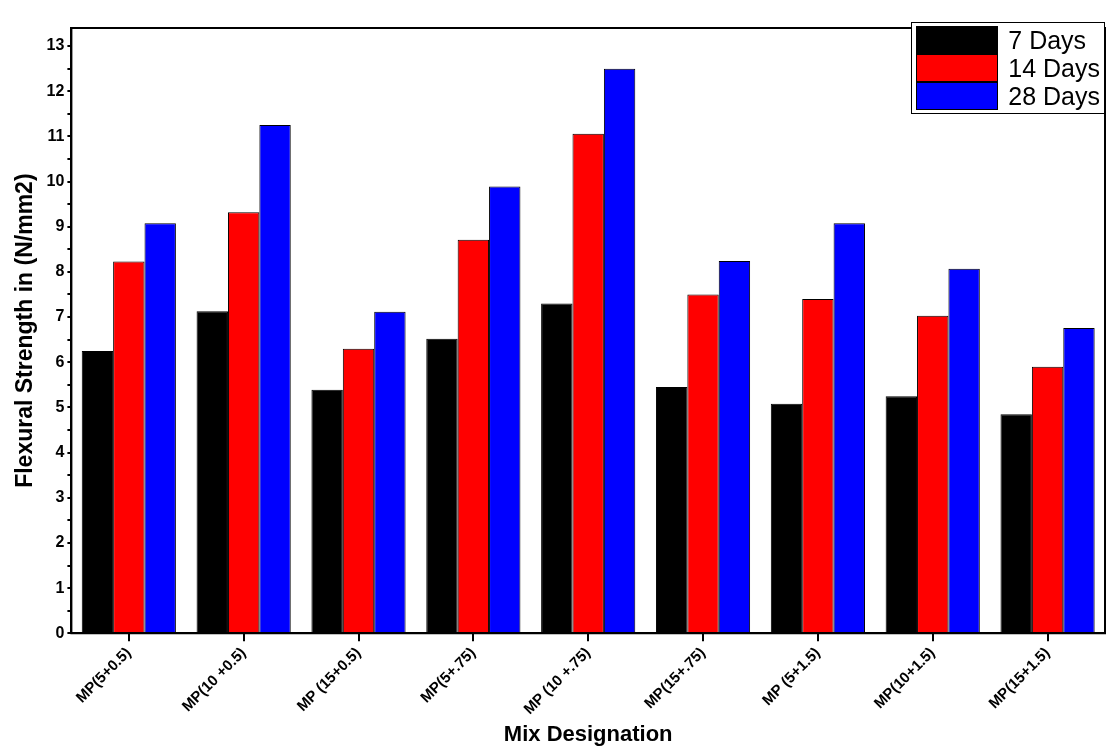  What do you see at coordinates (1054, 96) in the screenshot?
I see `legend-label: 28 Days` at bounding box center [1054, 96].